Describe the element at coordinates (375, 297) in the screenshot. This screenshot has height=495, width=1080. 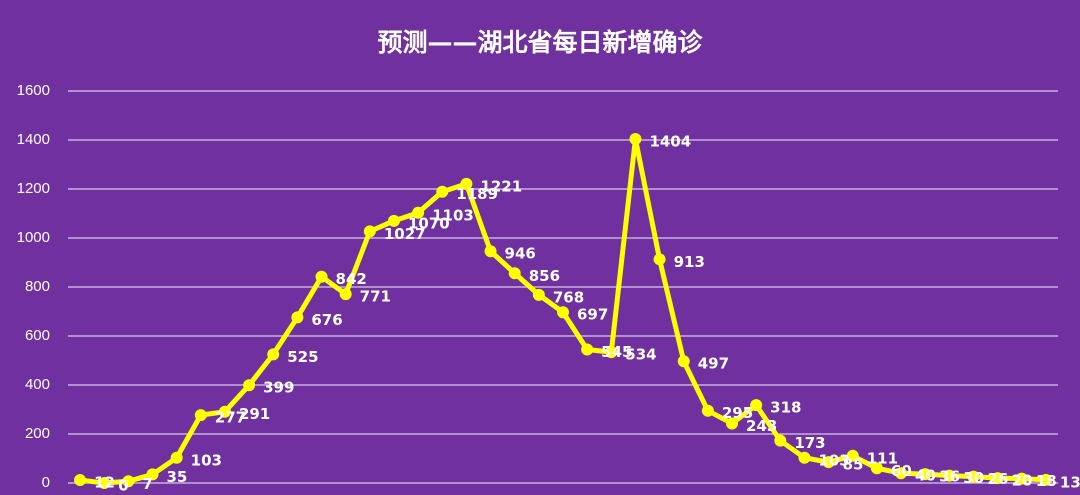
I see `data-label: 771` at that location.